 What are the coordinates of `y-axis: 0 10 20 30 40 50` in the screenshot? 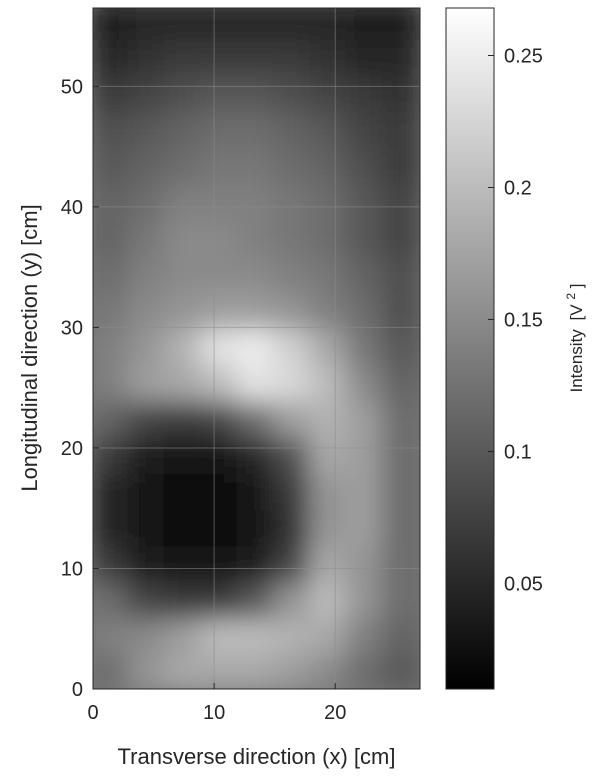 It's located at (80, 388).